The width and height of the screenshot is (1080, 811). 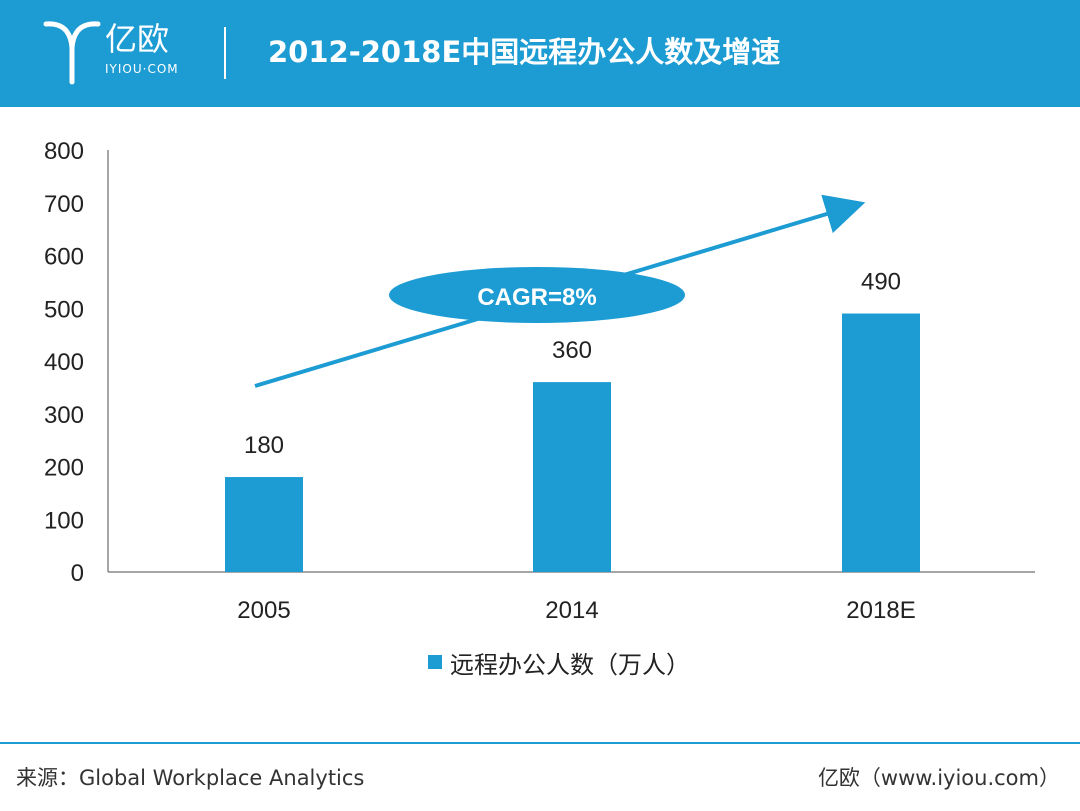 What do you see at coordinates (880, 610) in the screenshot?
I see `x-tick-label: 2018E` at bounding box center [880, 610].